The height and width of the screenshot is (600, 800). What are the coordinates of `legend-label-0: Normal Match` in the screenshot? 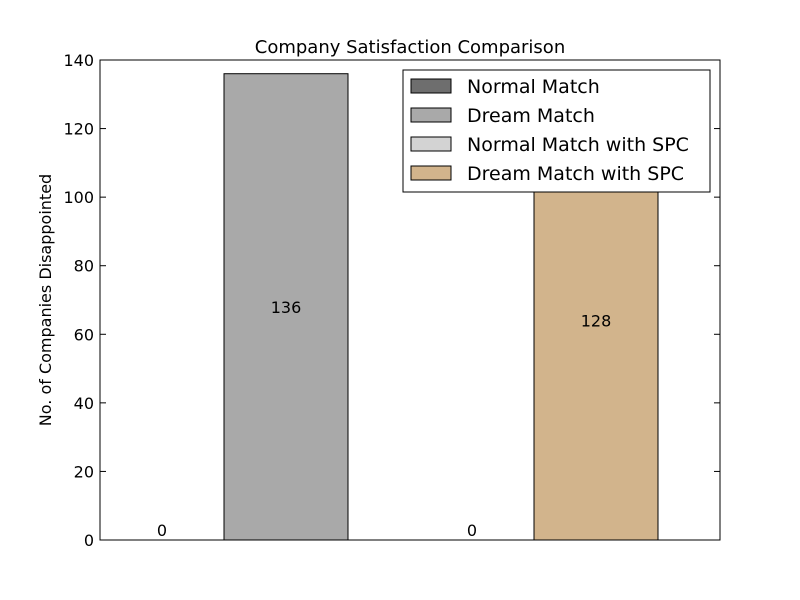 It's located at (533, 87).